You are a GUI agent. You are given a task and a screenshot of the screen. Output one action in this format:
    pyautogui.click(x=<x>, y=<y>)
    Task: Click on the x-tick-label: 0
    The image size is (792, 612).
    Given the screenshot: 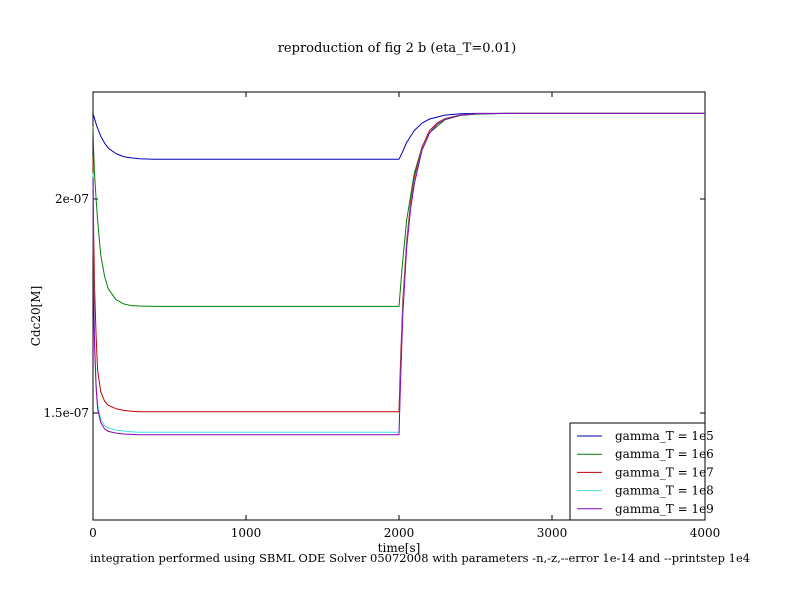 What is the action you would take?
    pyautogui.click(x=93, y=533)
    